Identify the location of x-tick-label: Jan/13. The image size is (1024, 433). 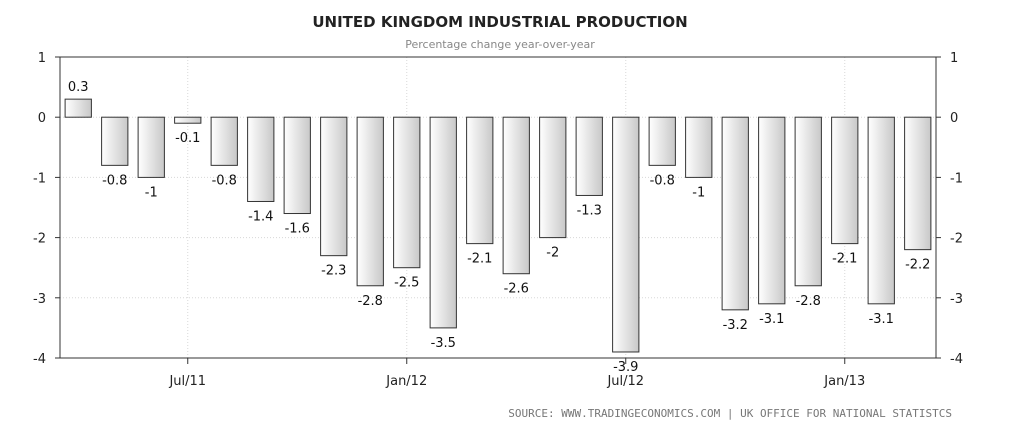
(844, 381).